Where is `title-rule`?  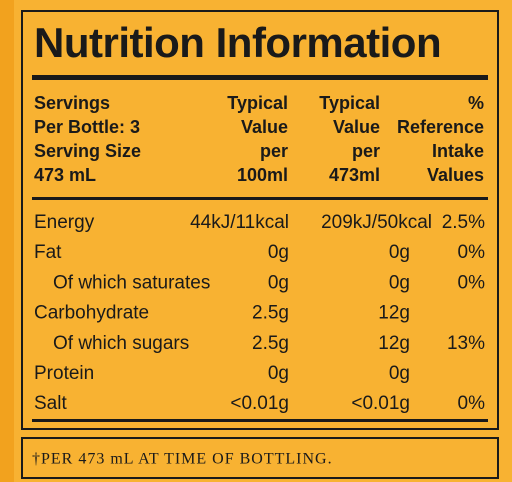 title-rule is located at coordinates (260, 77).